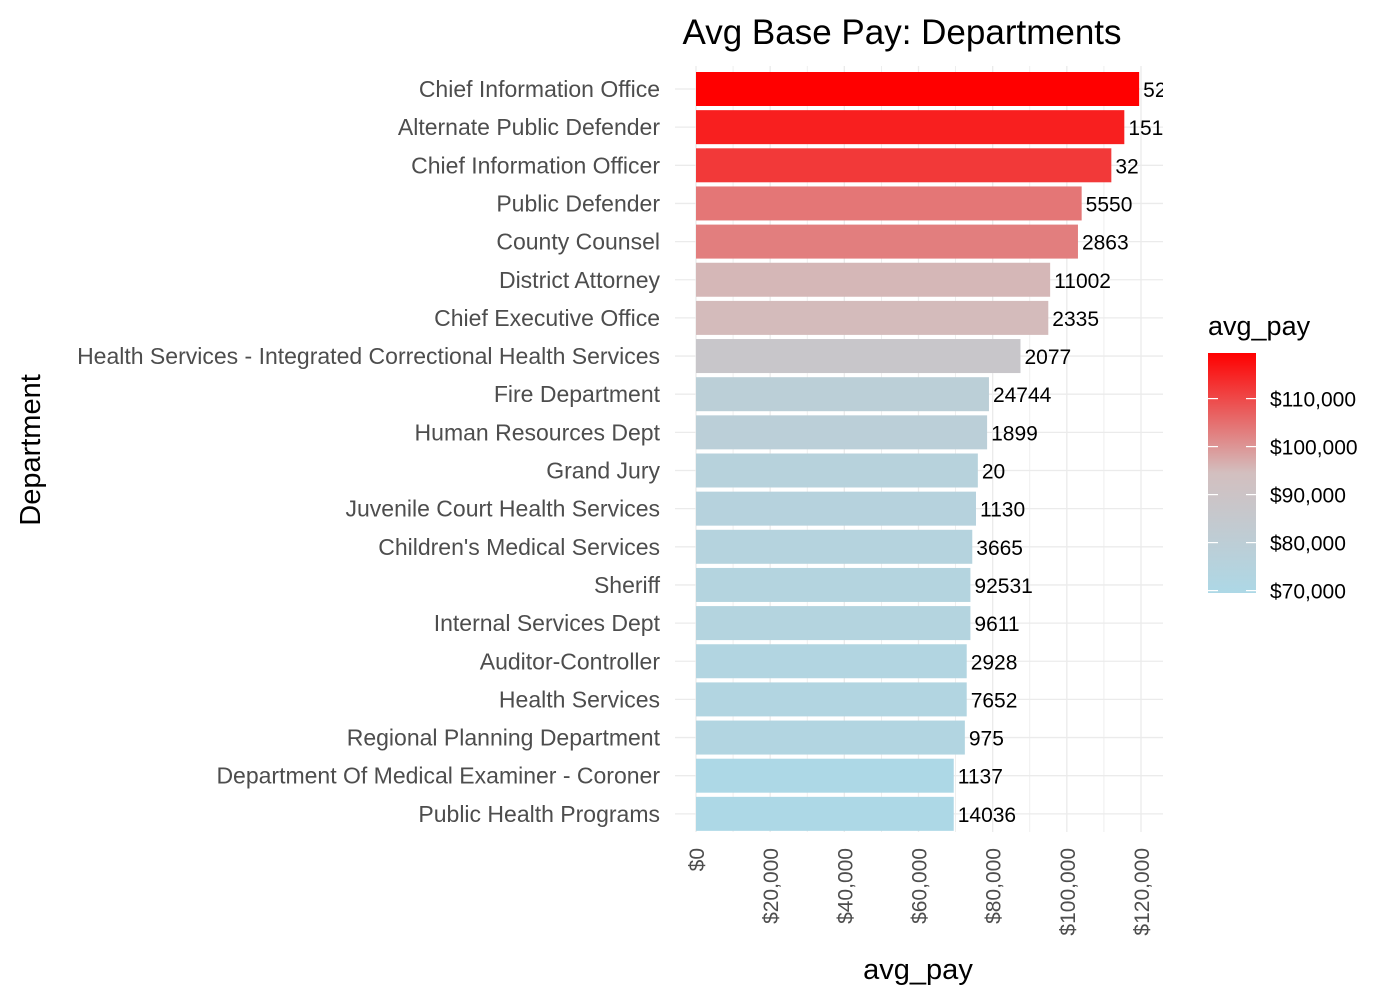 The height and width of the screenshot is (1005, 1400). What do you see at coordinates (578, 242) in the screenshot?
I see `y-axis-category-label: County Counsel` at bounding box center [578, 242].